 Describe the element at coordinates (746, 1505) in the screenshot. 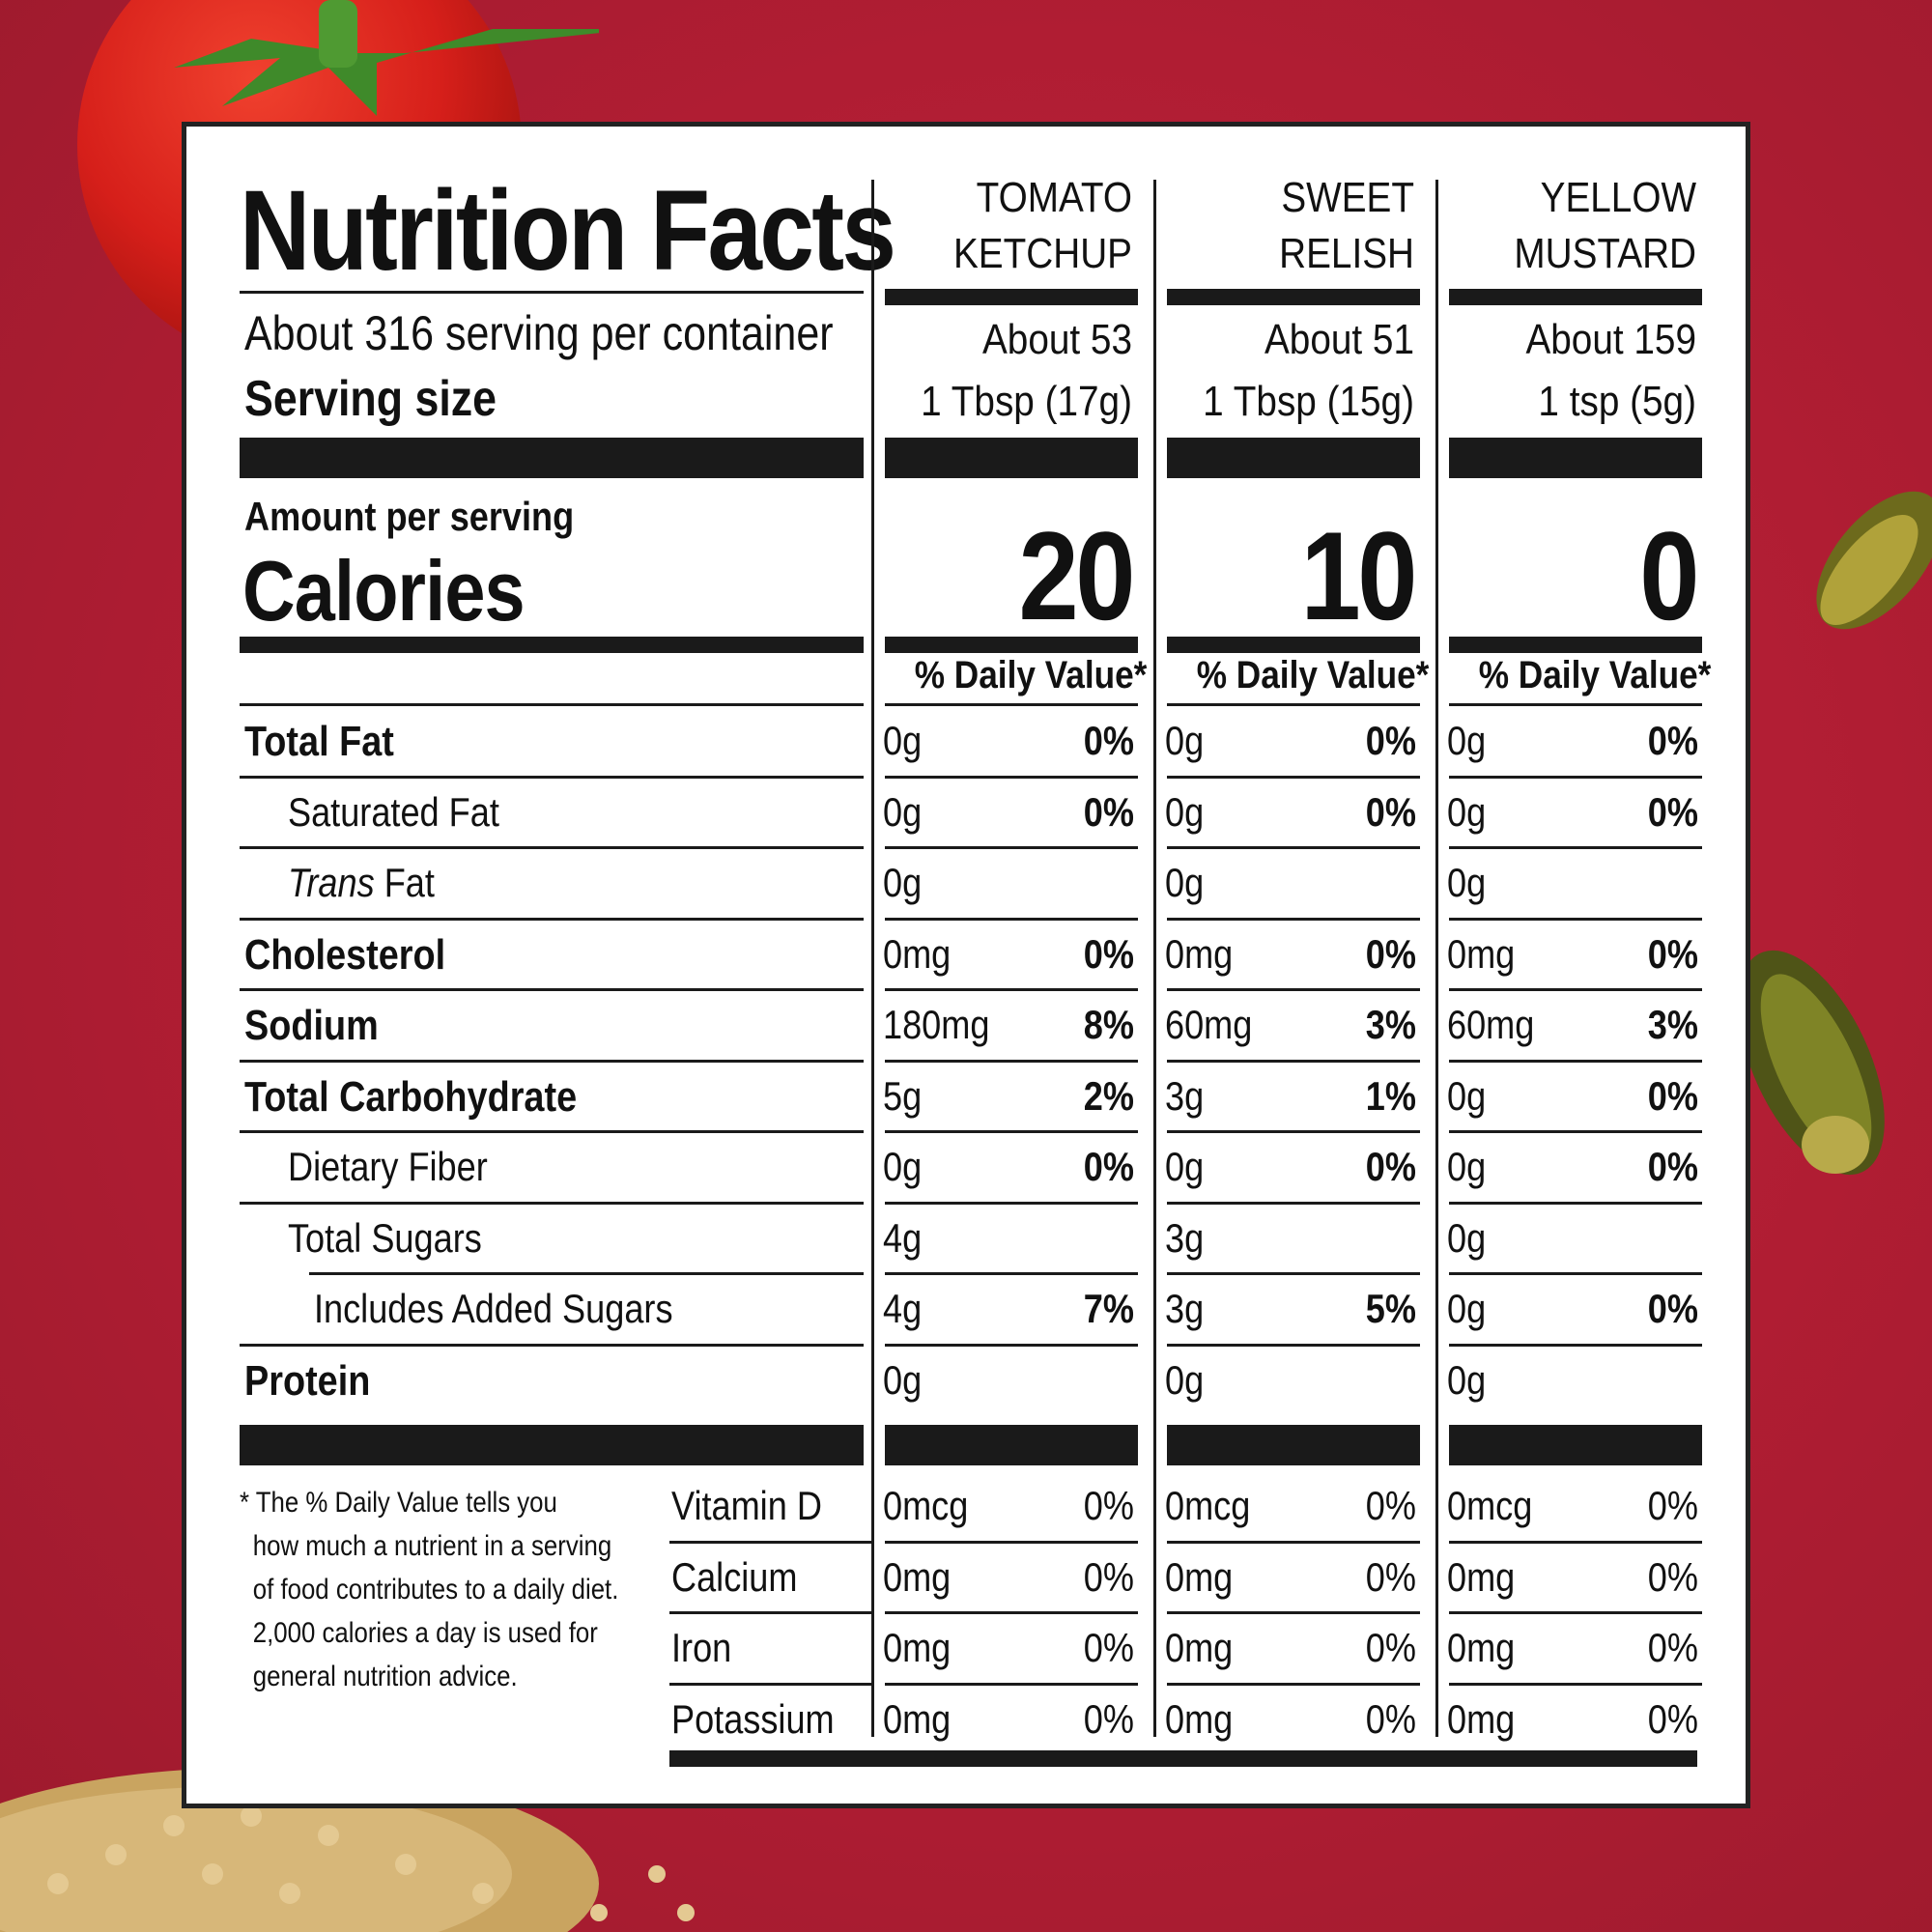

I see `vitamin-label: Vitamin D` at that location.